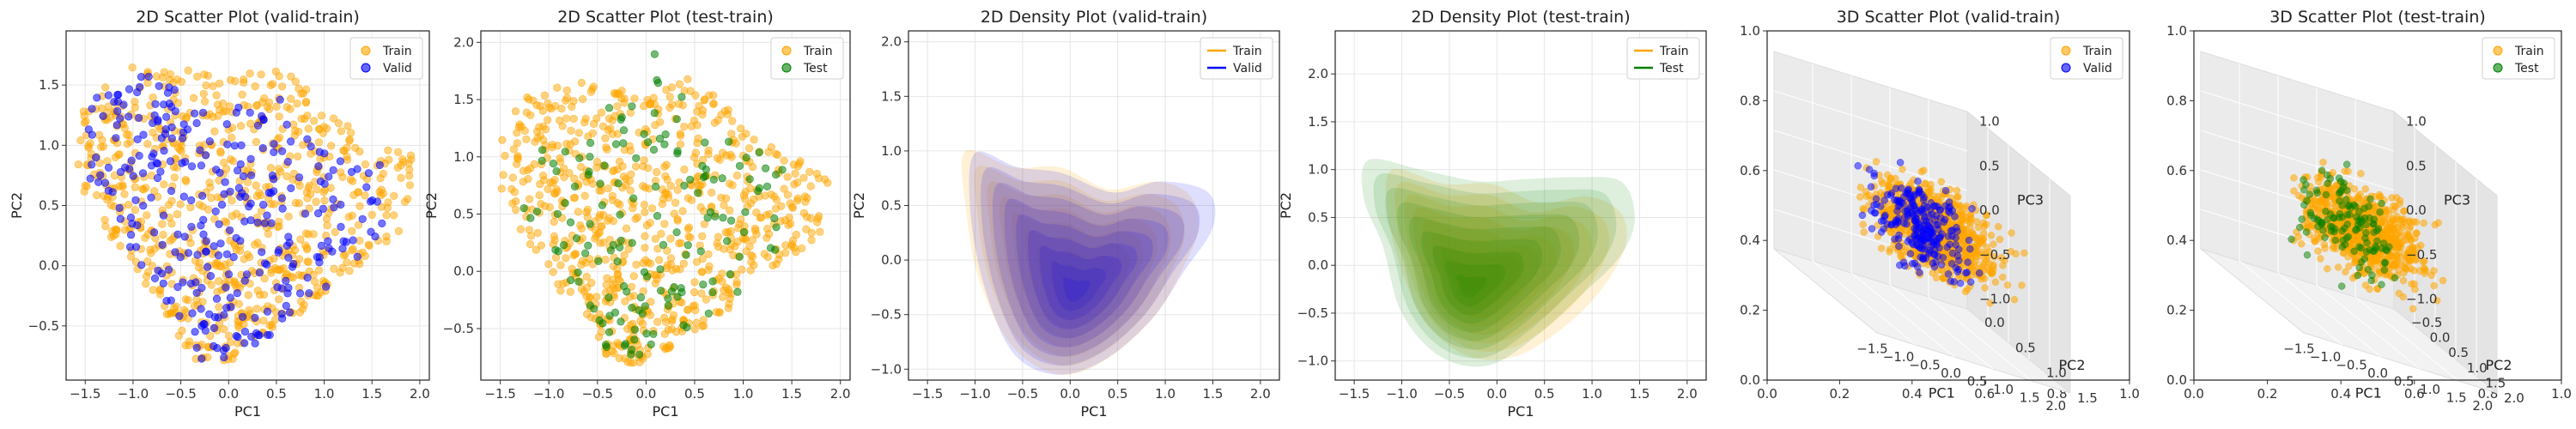  Describe the element at coordinates (180, 394) in the screenshot. I see `x-tick-label: −0.5` at that location.